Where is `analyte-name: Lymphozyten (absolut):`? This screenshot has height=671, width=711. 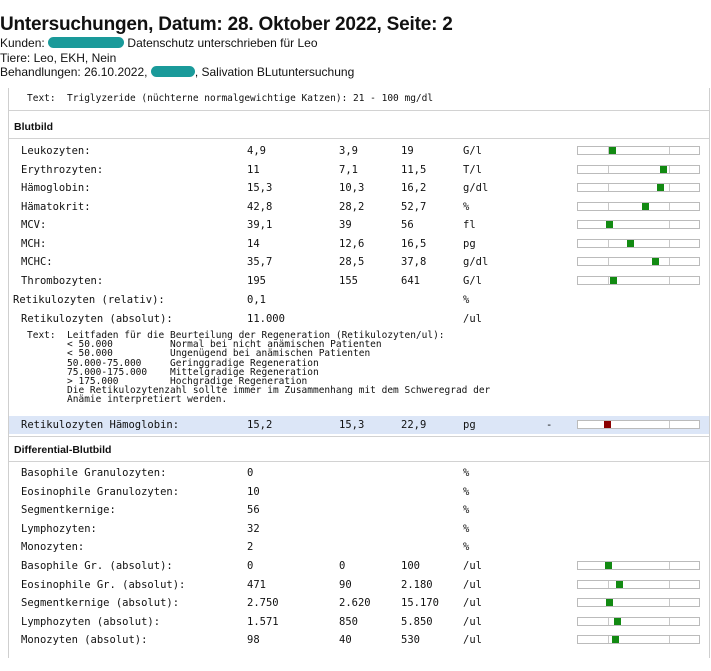
analyte-name: Lymphozyten (absolut): is located at coordinates (91, 621).